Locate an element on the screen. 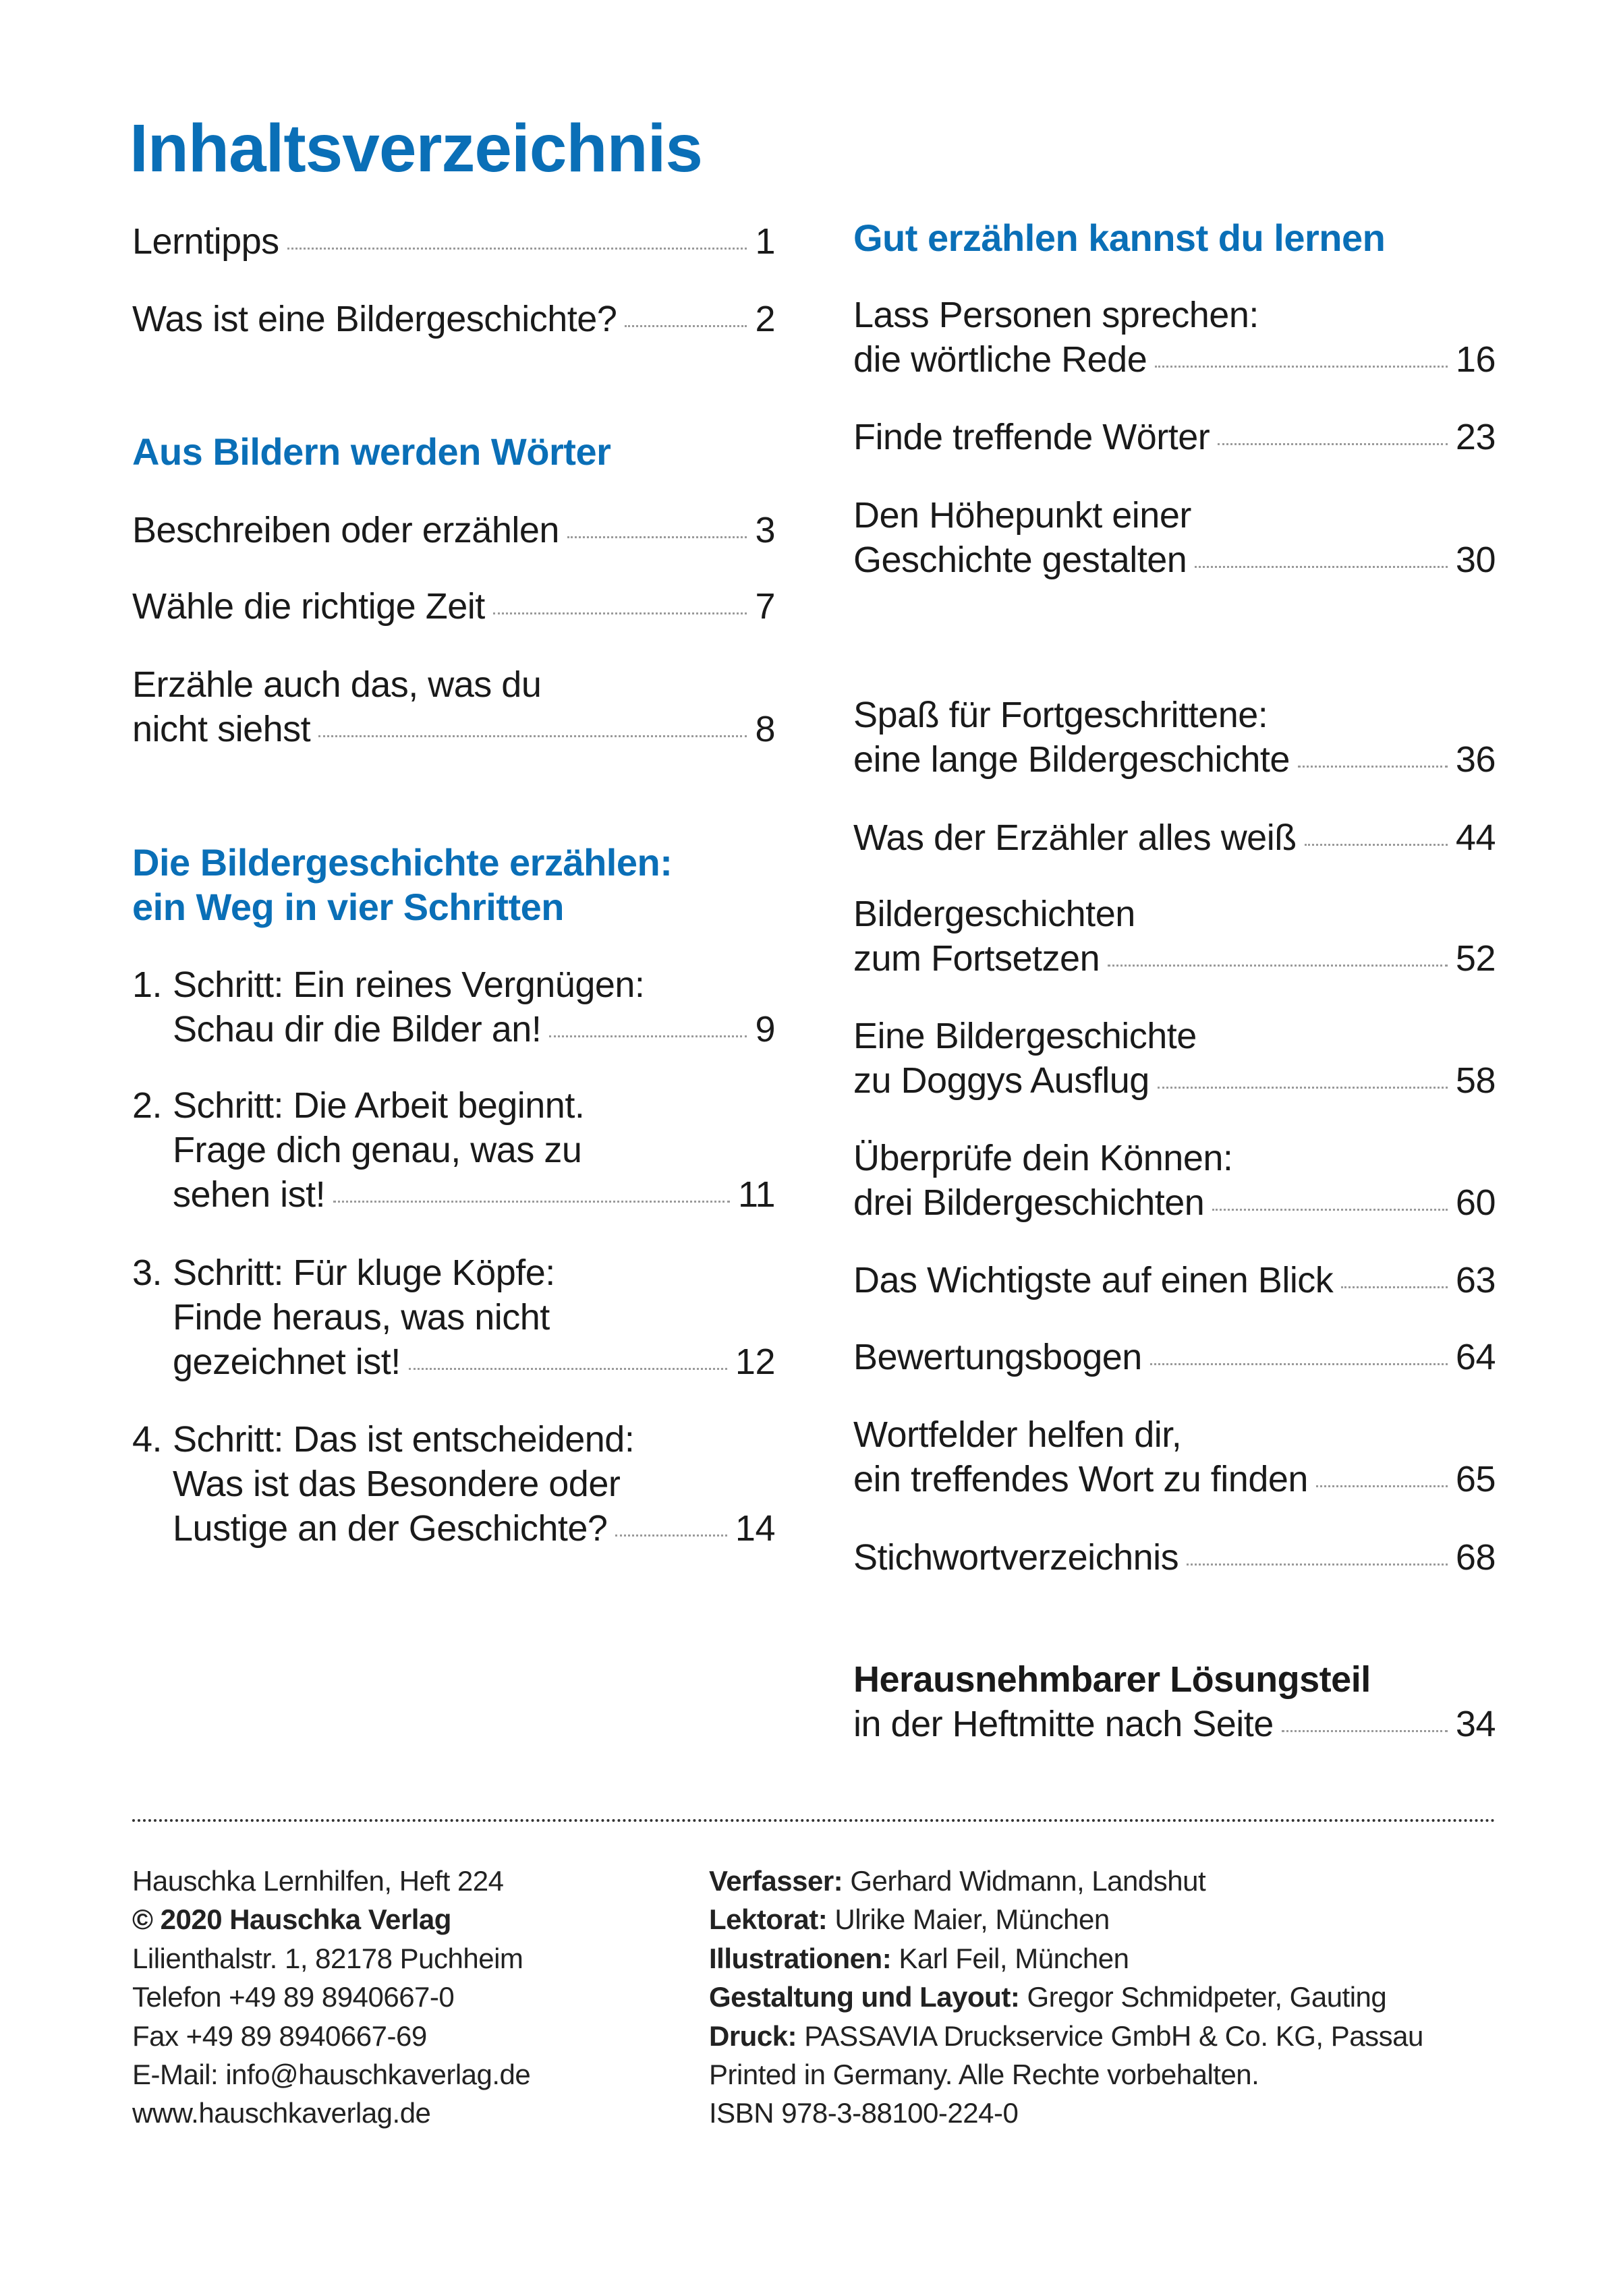  entry-line: Erzähle auch das, was du is located at coordinates (453, 684).